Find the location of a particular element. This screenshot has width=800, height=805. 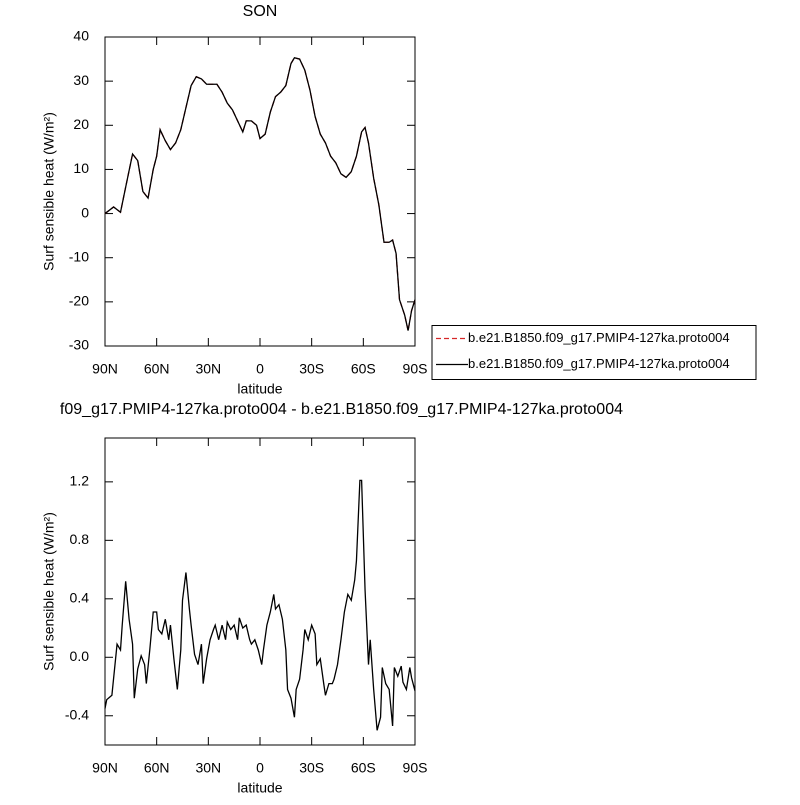

y-tick-label: -30 is located at coordinates (79, 345).